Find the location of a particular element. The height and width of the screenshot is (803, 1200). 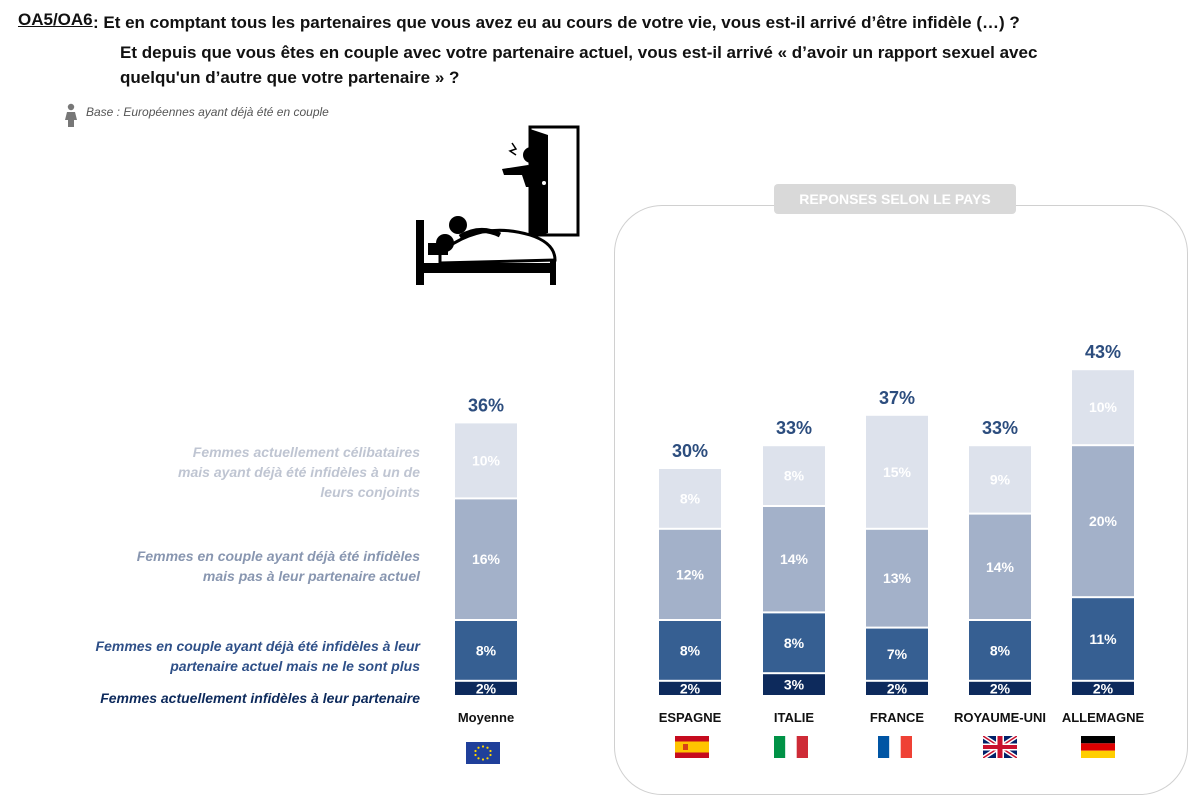

bar-value-label: 3% is located at coordinates (794, 685).